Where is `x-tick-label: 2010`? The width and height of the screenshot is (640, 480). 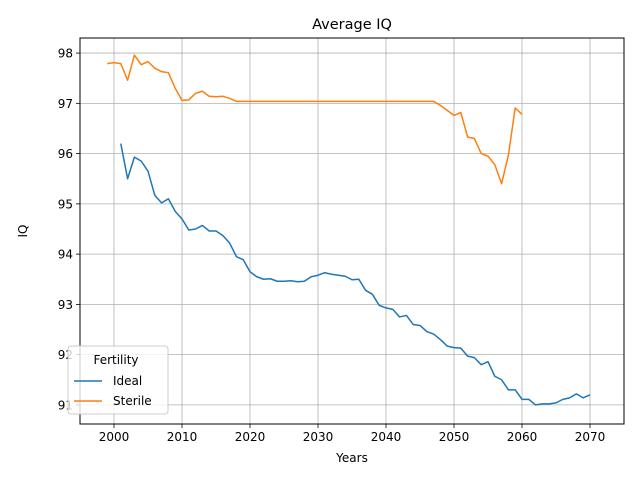
x-tick-label: 2010 is located at coordinates (182, 437).